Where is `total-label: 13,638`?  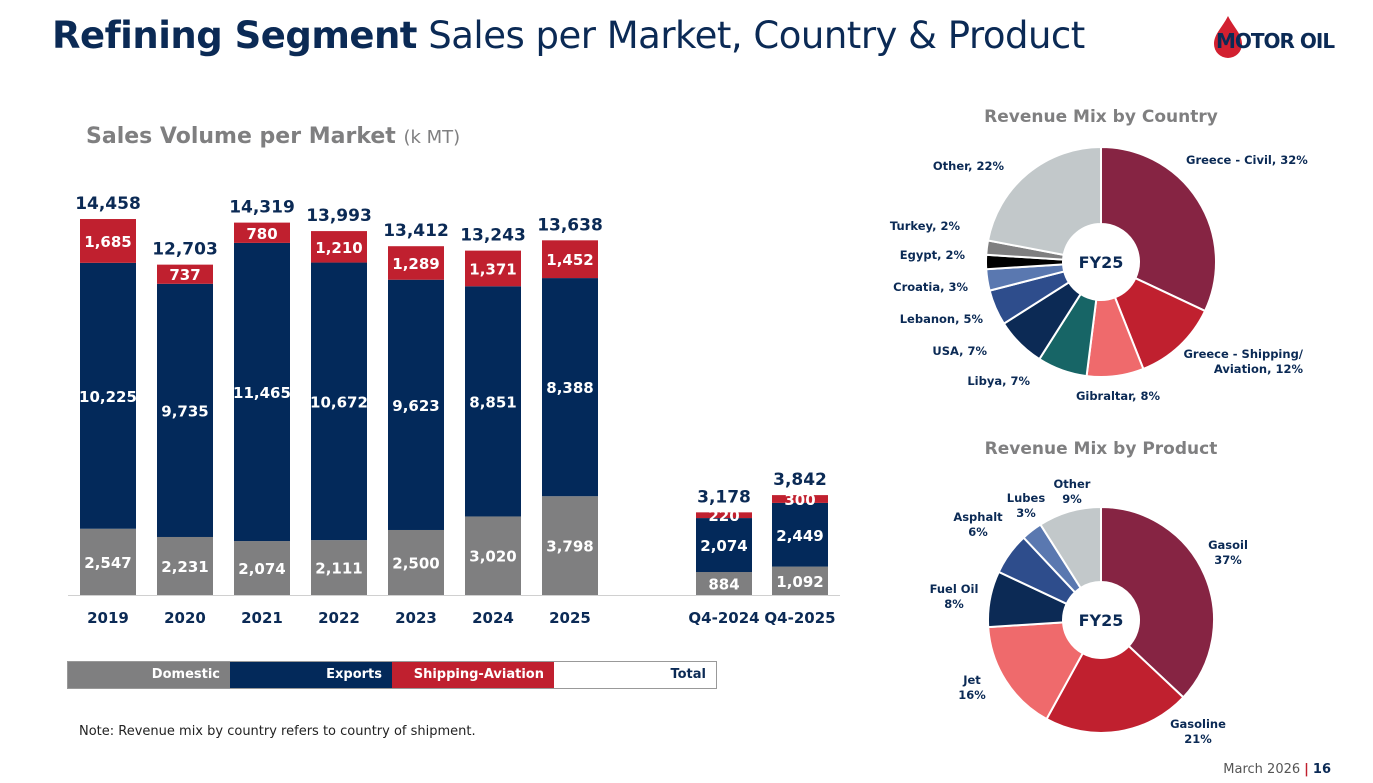 total-label: 13,638 is located at coordinates (570, 225).